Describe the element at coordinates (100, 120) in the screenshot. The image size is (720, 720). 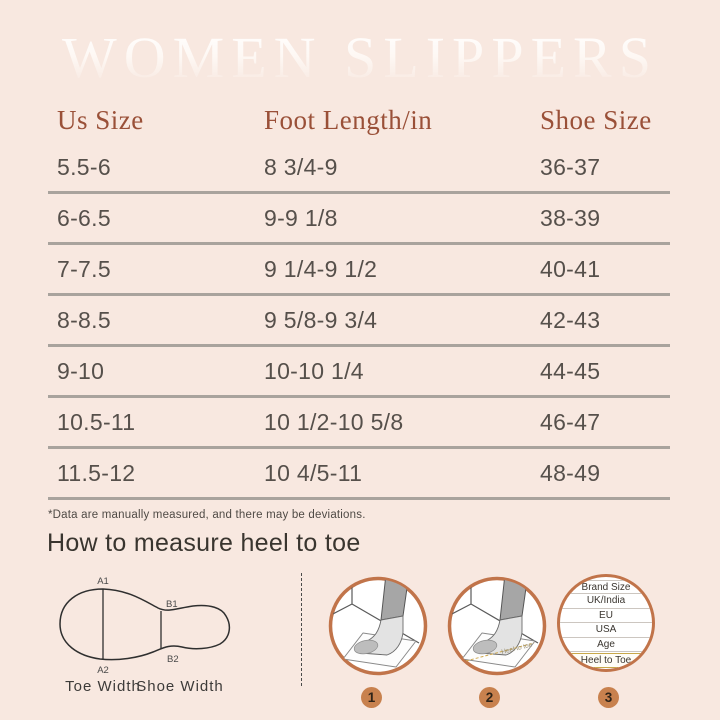
I see `column-header-us-size: Us Size` at that location.